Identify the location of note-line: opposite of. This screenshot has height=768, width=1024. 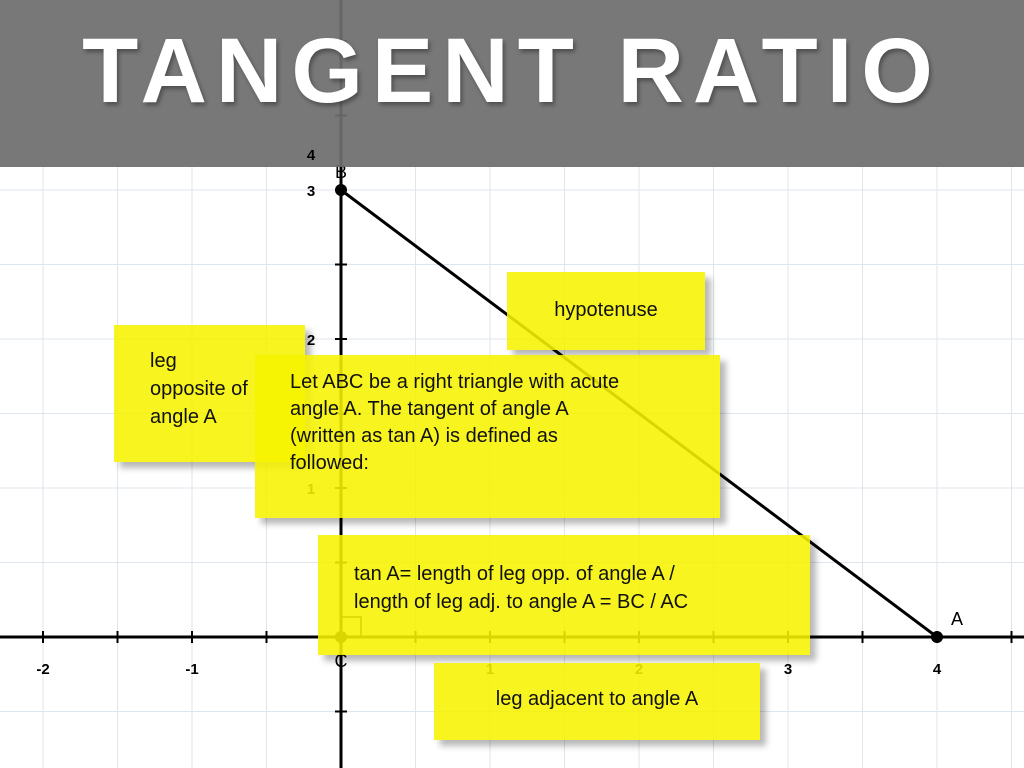
(199, 389).